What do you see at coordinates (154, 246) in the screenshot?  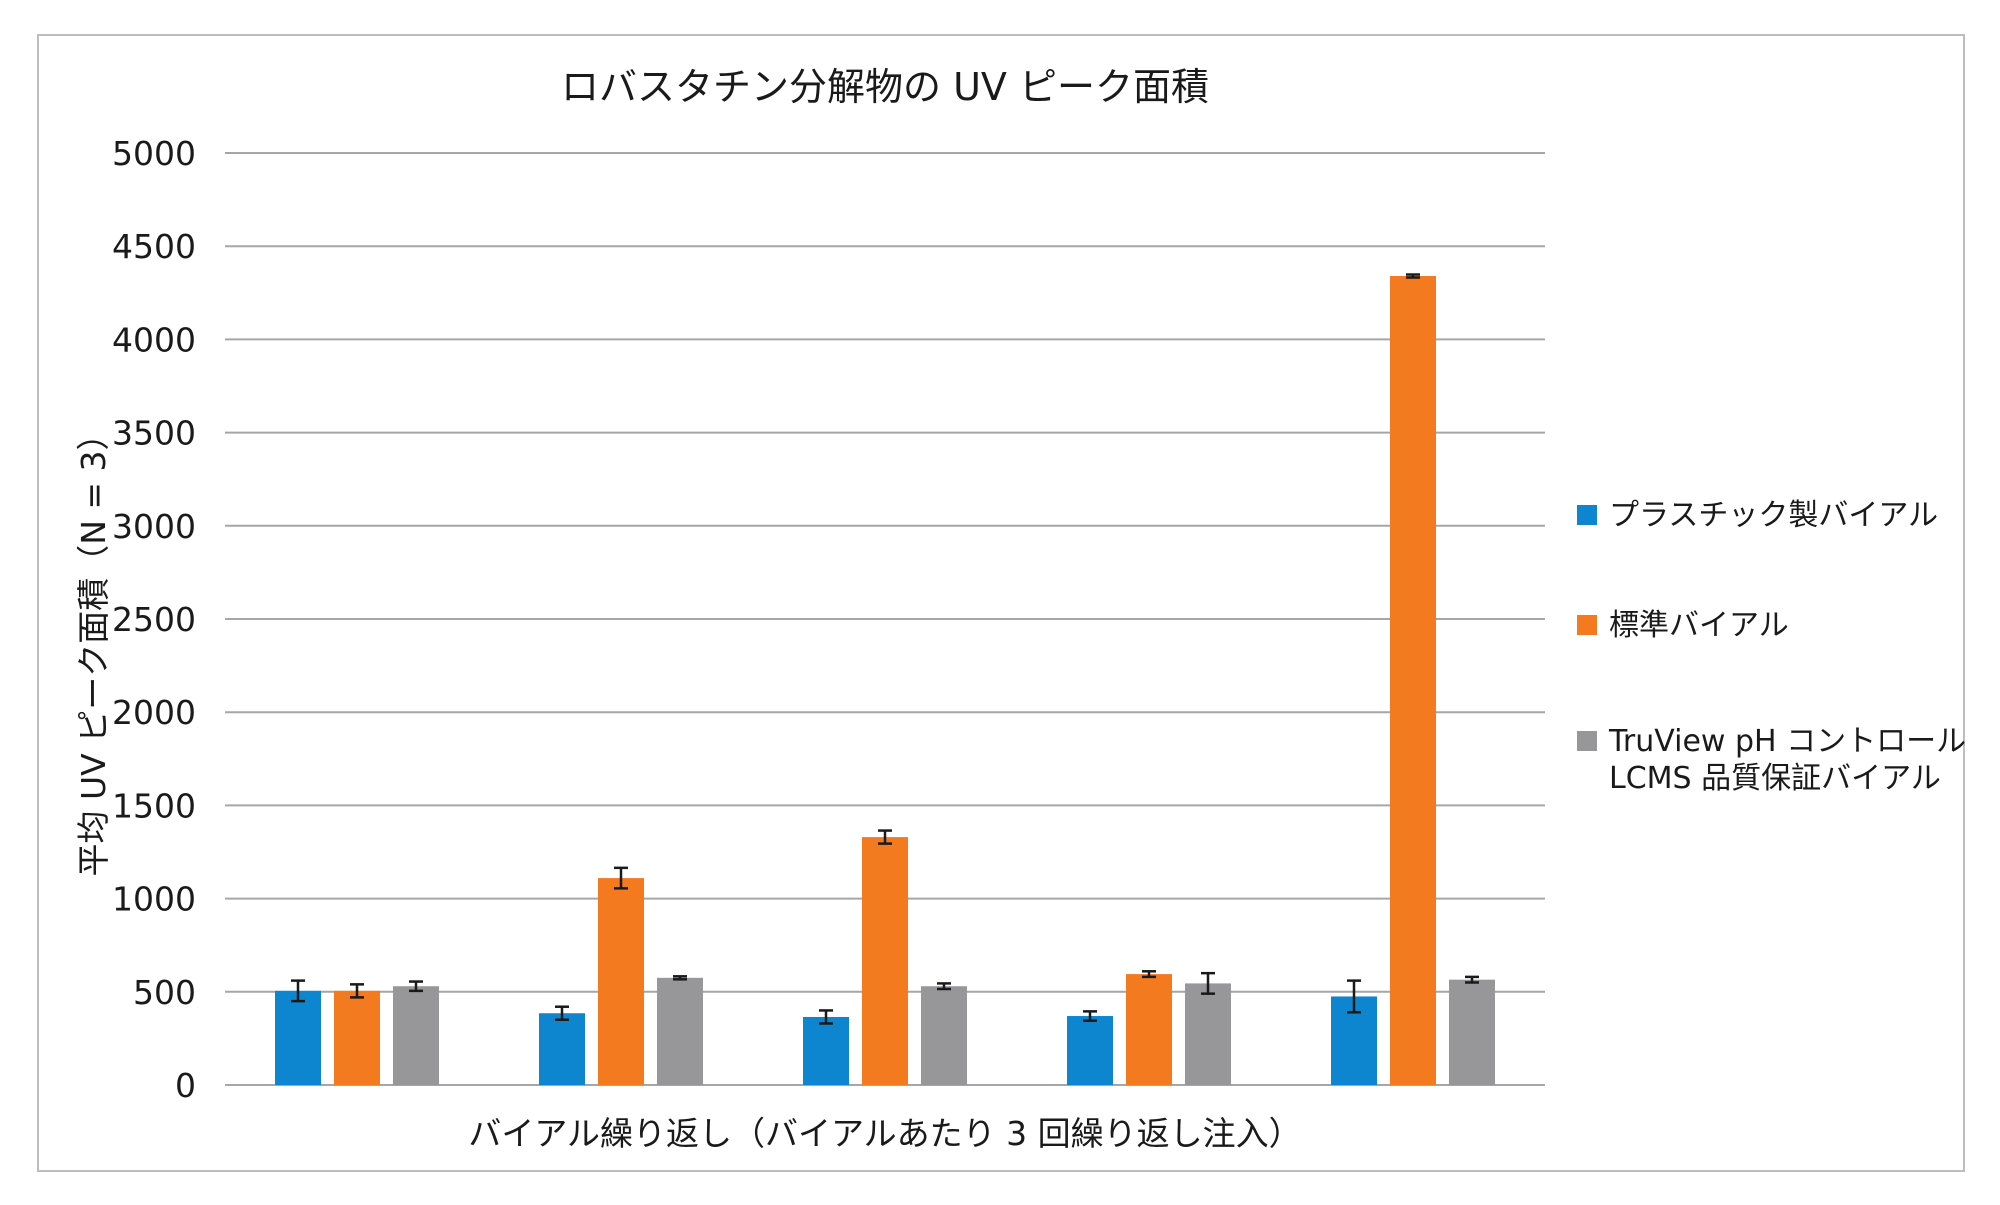 I see `y-tick-label: 4500` at bounding box center [154, 246].